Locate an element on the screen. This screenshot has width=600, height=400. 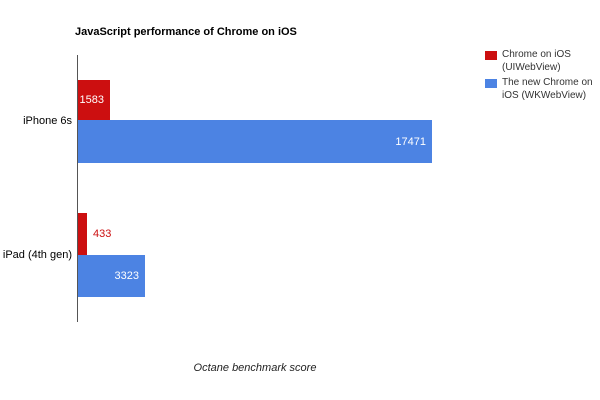
bar-value-ipad4-uiwebview: 433 is located at coordinates (102, 234).